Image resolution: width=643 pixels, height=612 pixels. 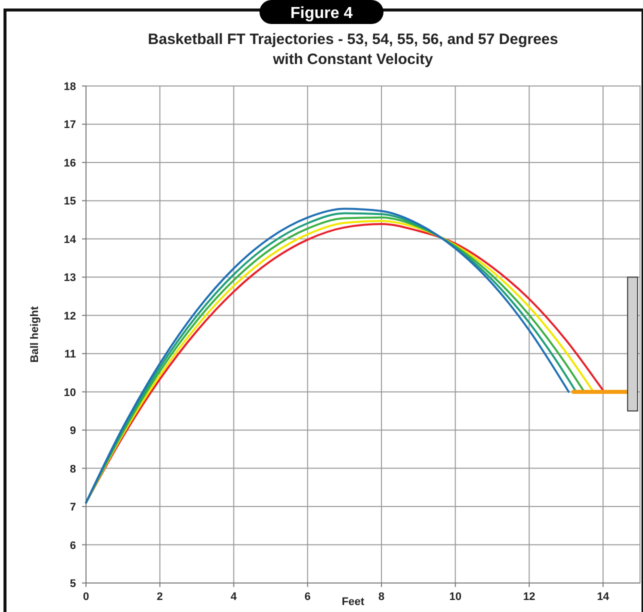 I want to click on caption: Figure 4, so click(x=321, y=13).